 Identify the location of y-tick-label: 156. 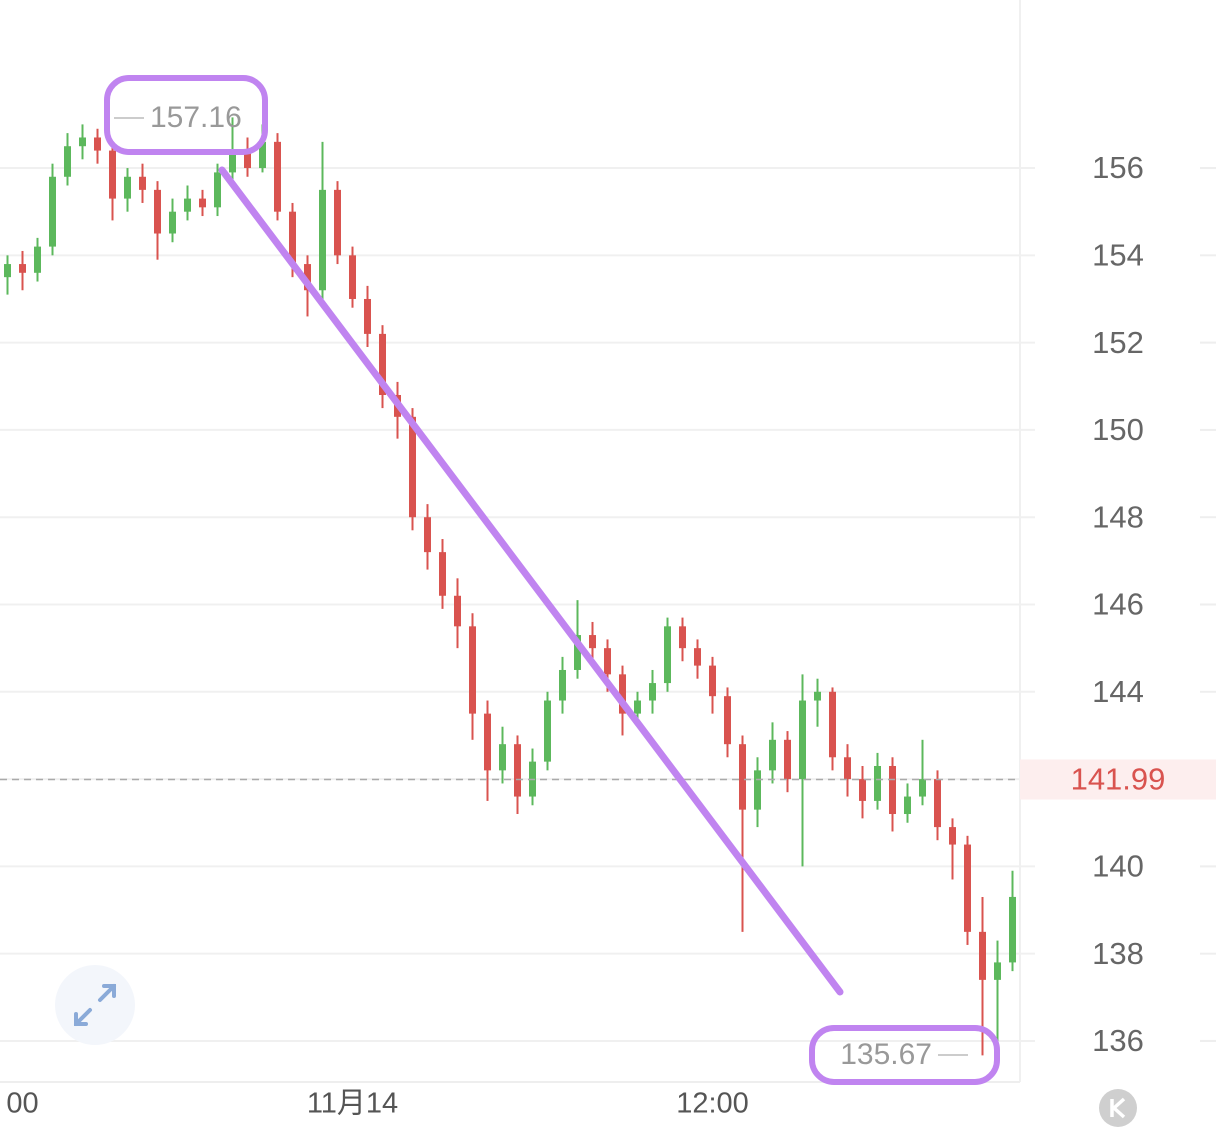
(1118, 167).